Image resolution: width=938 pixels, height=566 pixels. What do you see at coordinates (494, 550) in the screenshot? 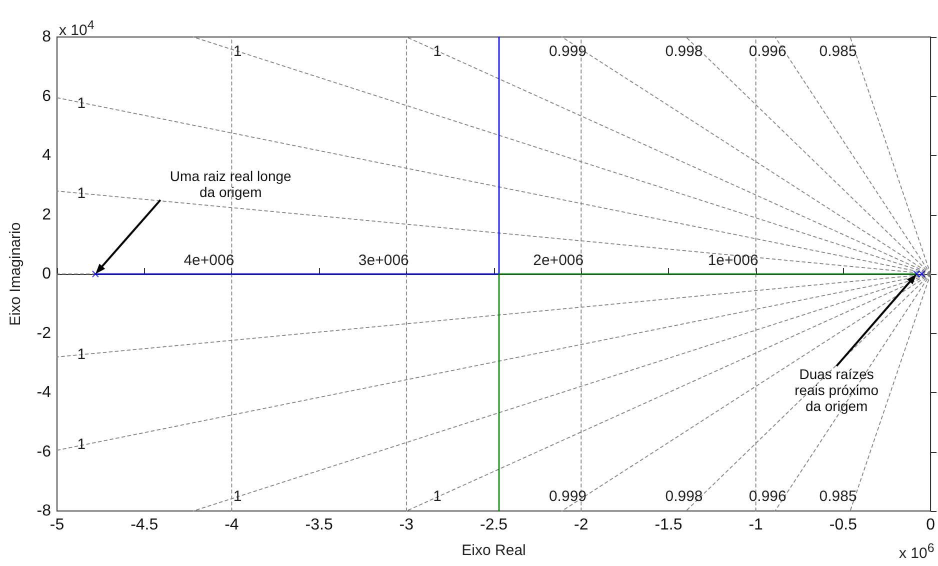
I see `x-axis-title: Eixo Real` at bounding box center [494, 550].